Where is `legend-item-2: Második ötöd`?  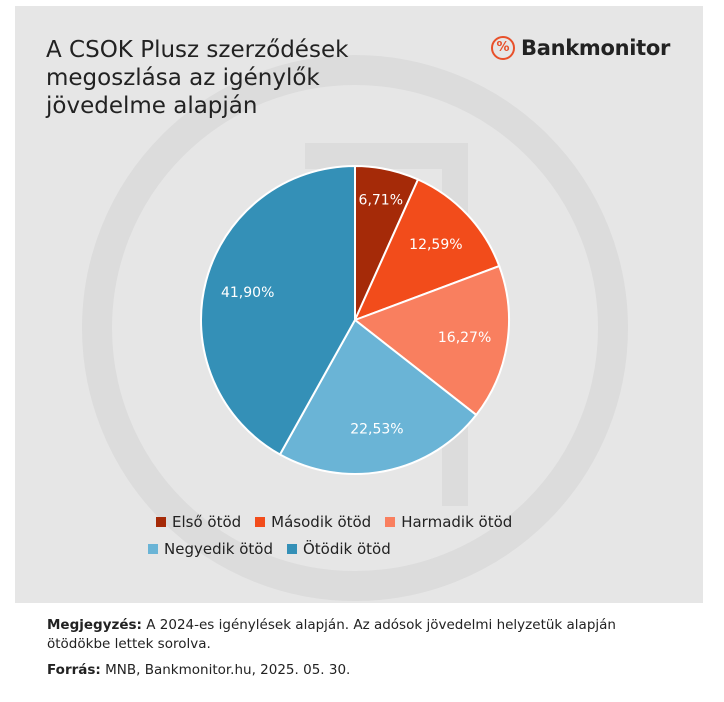
legend-item-2: Második ötöd is located at coordinates (313, 522).